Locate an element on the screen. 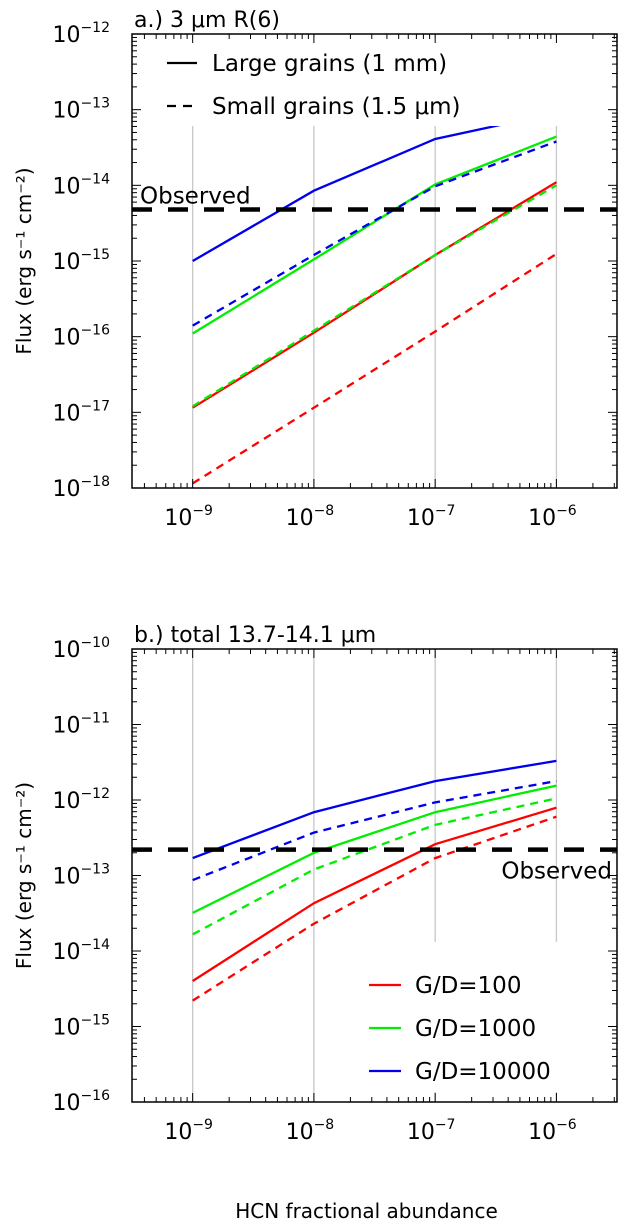 The image size is (622, 1224). legend-label: Large grains (1 mm) is located at coordinates (329, 64).